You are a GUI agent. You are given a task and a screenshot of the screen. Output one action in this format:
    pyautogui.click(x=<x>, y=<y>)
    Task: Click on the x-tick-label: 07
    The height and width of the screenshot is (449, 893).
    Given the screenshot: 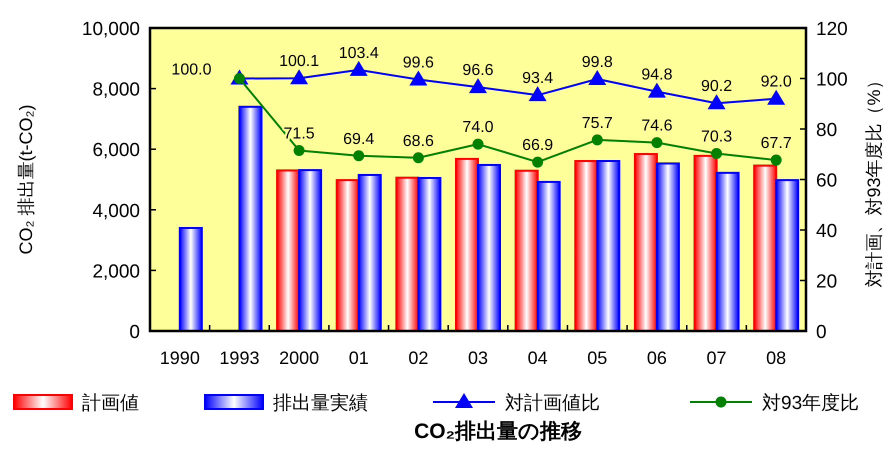 What is the action you would take?
    pyautogui.click(x=716, y=358)
    